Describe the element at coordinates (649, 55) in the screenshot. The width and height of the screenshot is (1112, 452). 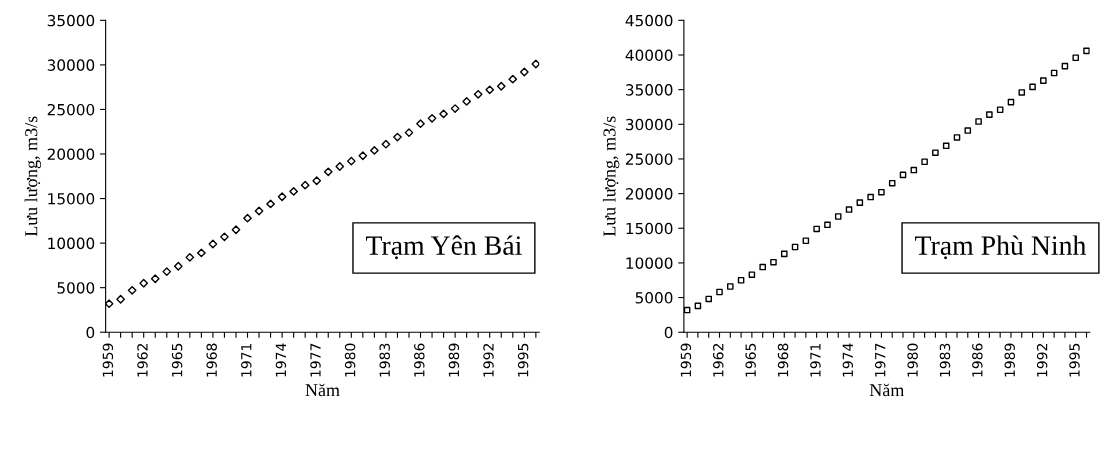
I see `y-tick-label: 40000` at that location.